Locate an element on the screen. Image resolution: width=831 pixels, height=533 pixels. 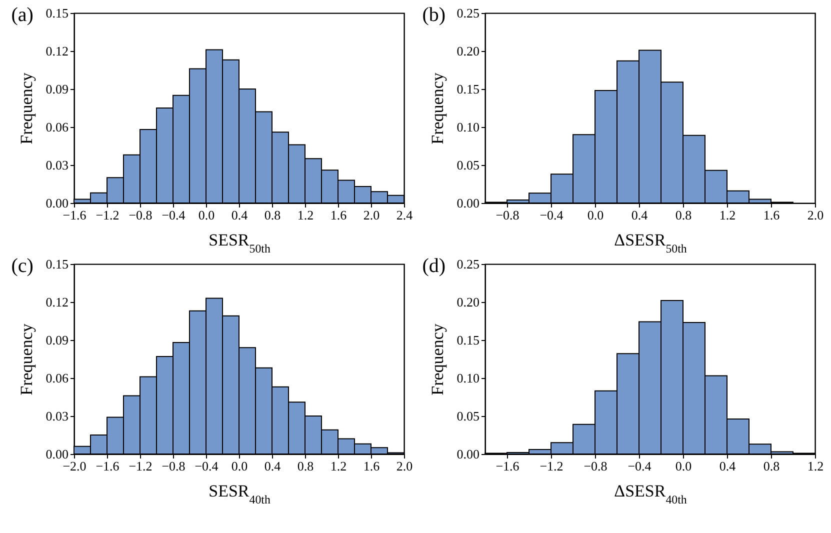
x-axis-title: SESR$_{40th}$ is located at coordinates (239, 494).